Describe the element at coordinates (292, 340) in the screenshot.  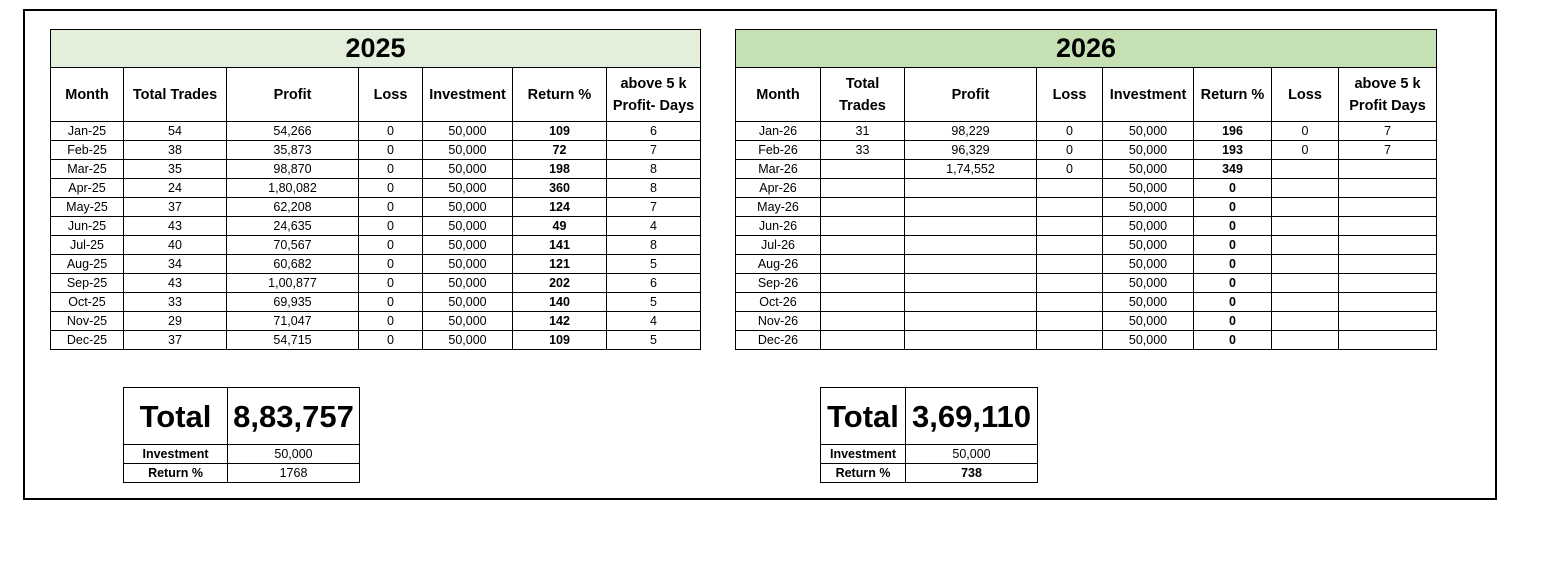
I see `table-cell: 54,715` at that location.